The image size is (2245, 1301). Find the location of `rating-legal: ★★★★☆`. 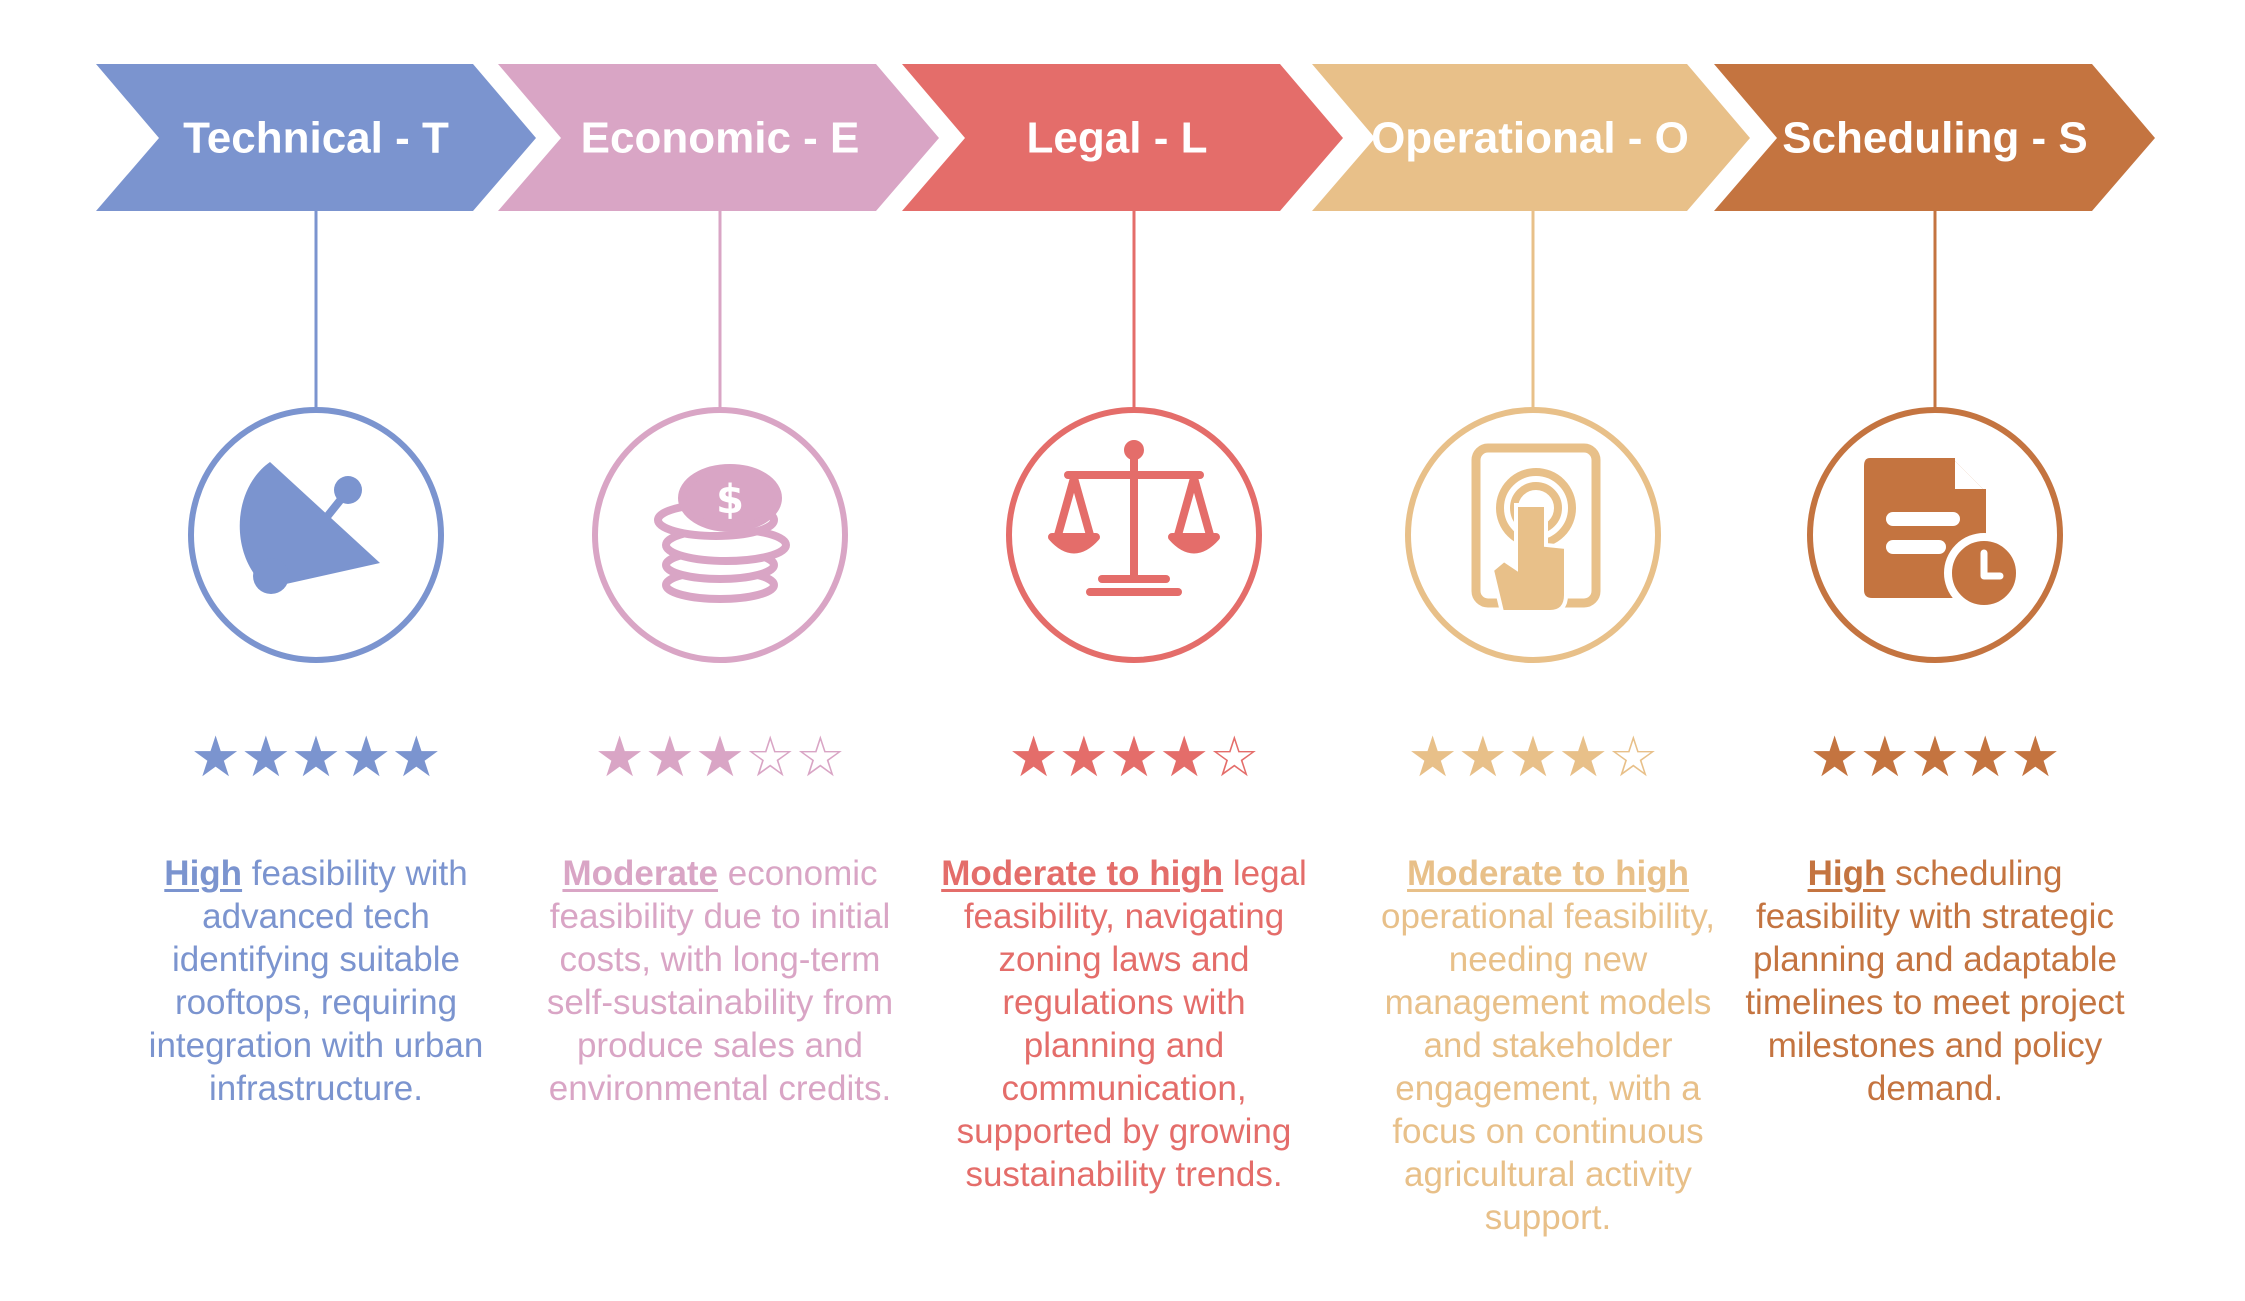

rating-legal: ★★★★☆ is located at coordinates (1133, 757).